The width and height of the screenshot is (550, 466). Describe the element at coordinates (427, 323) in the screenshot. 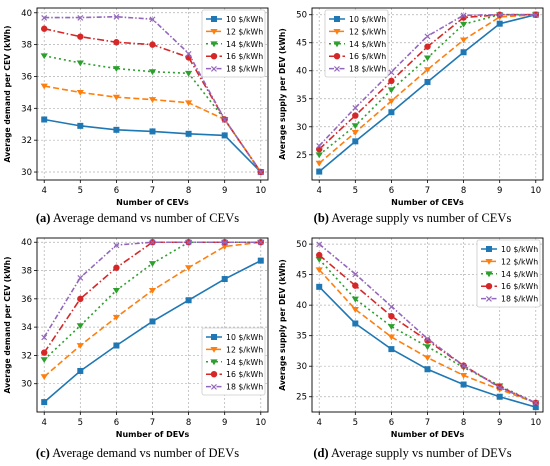

I see `series-line` at that location.